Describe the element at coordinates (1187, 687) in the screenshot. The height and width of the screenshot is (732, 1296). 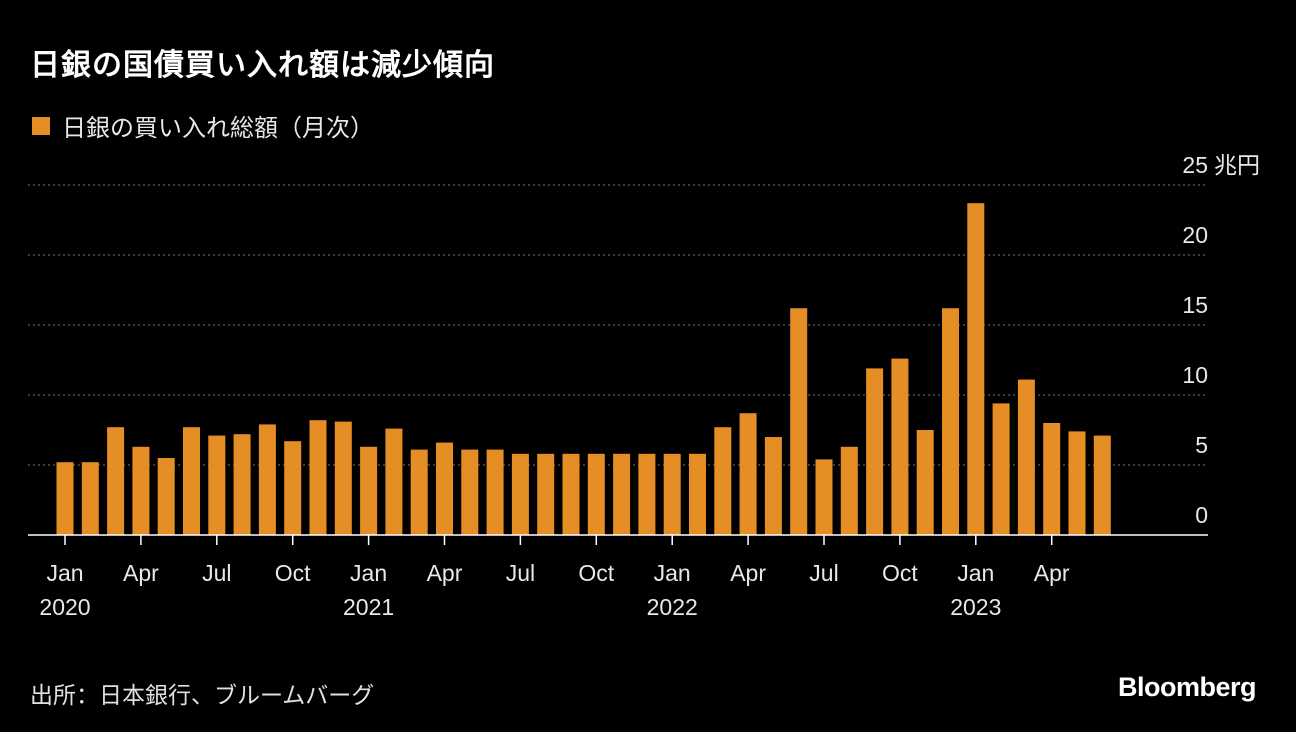
I see `brand-logo: Bloomberg` at that location.